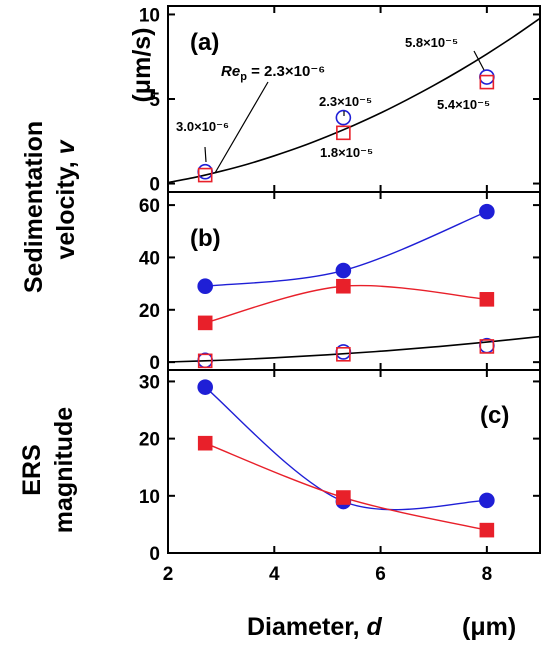  What do you see at coordinates (149, 311) in the screenshot?
I see `y-tick-label-b-20: 20` at bounding box center [149, 311].